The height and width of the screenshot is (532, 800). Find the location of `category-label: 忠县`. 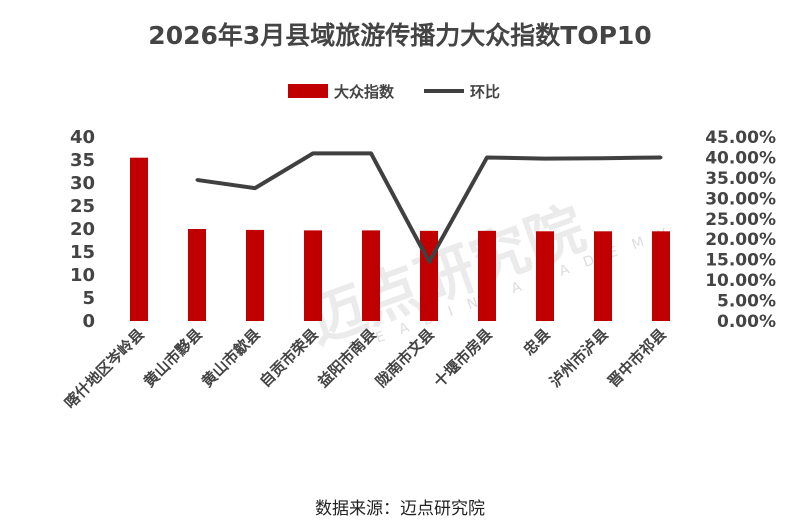

category-label: 忠县 is located at coordinates (537, 342).